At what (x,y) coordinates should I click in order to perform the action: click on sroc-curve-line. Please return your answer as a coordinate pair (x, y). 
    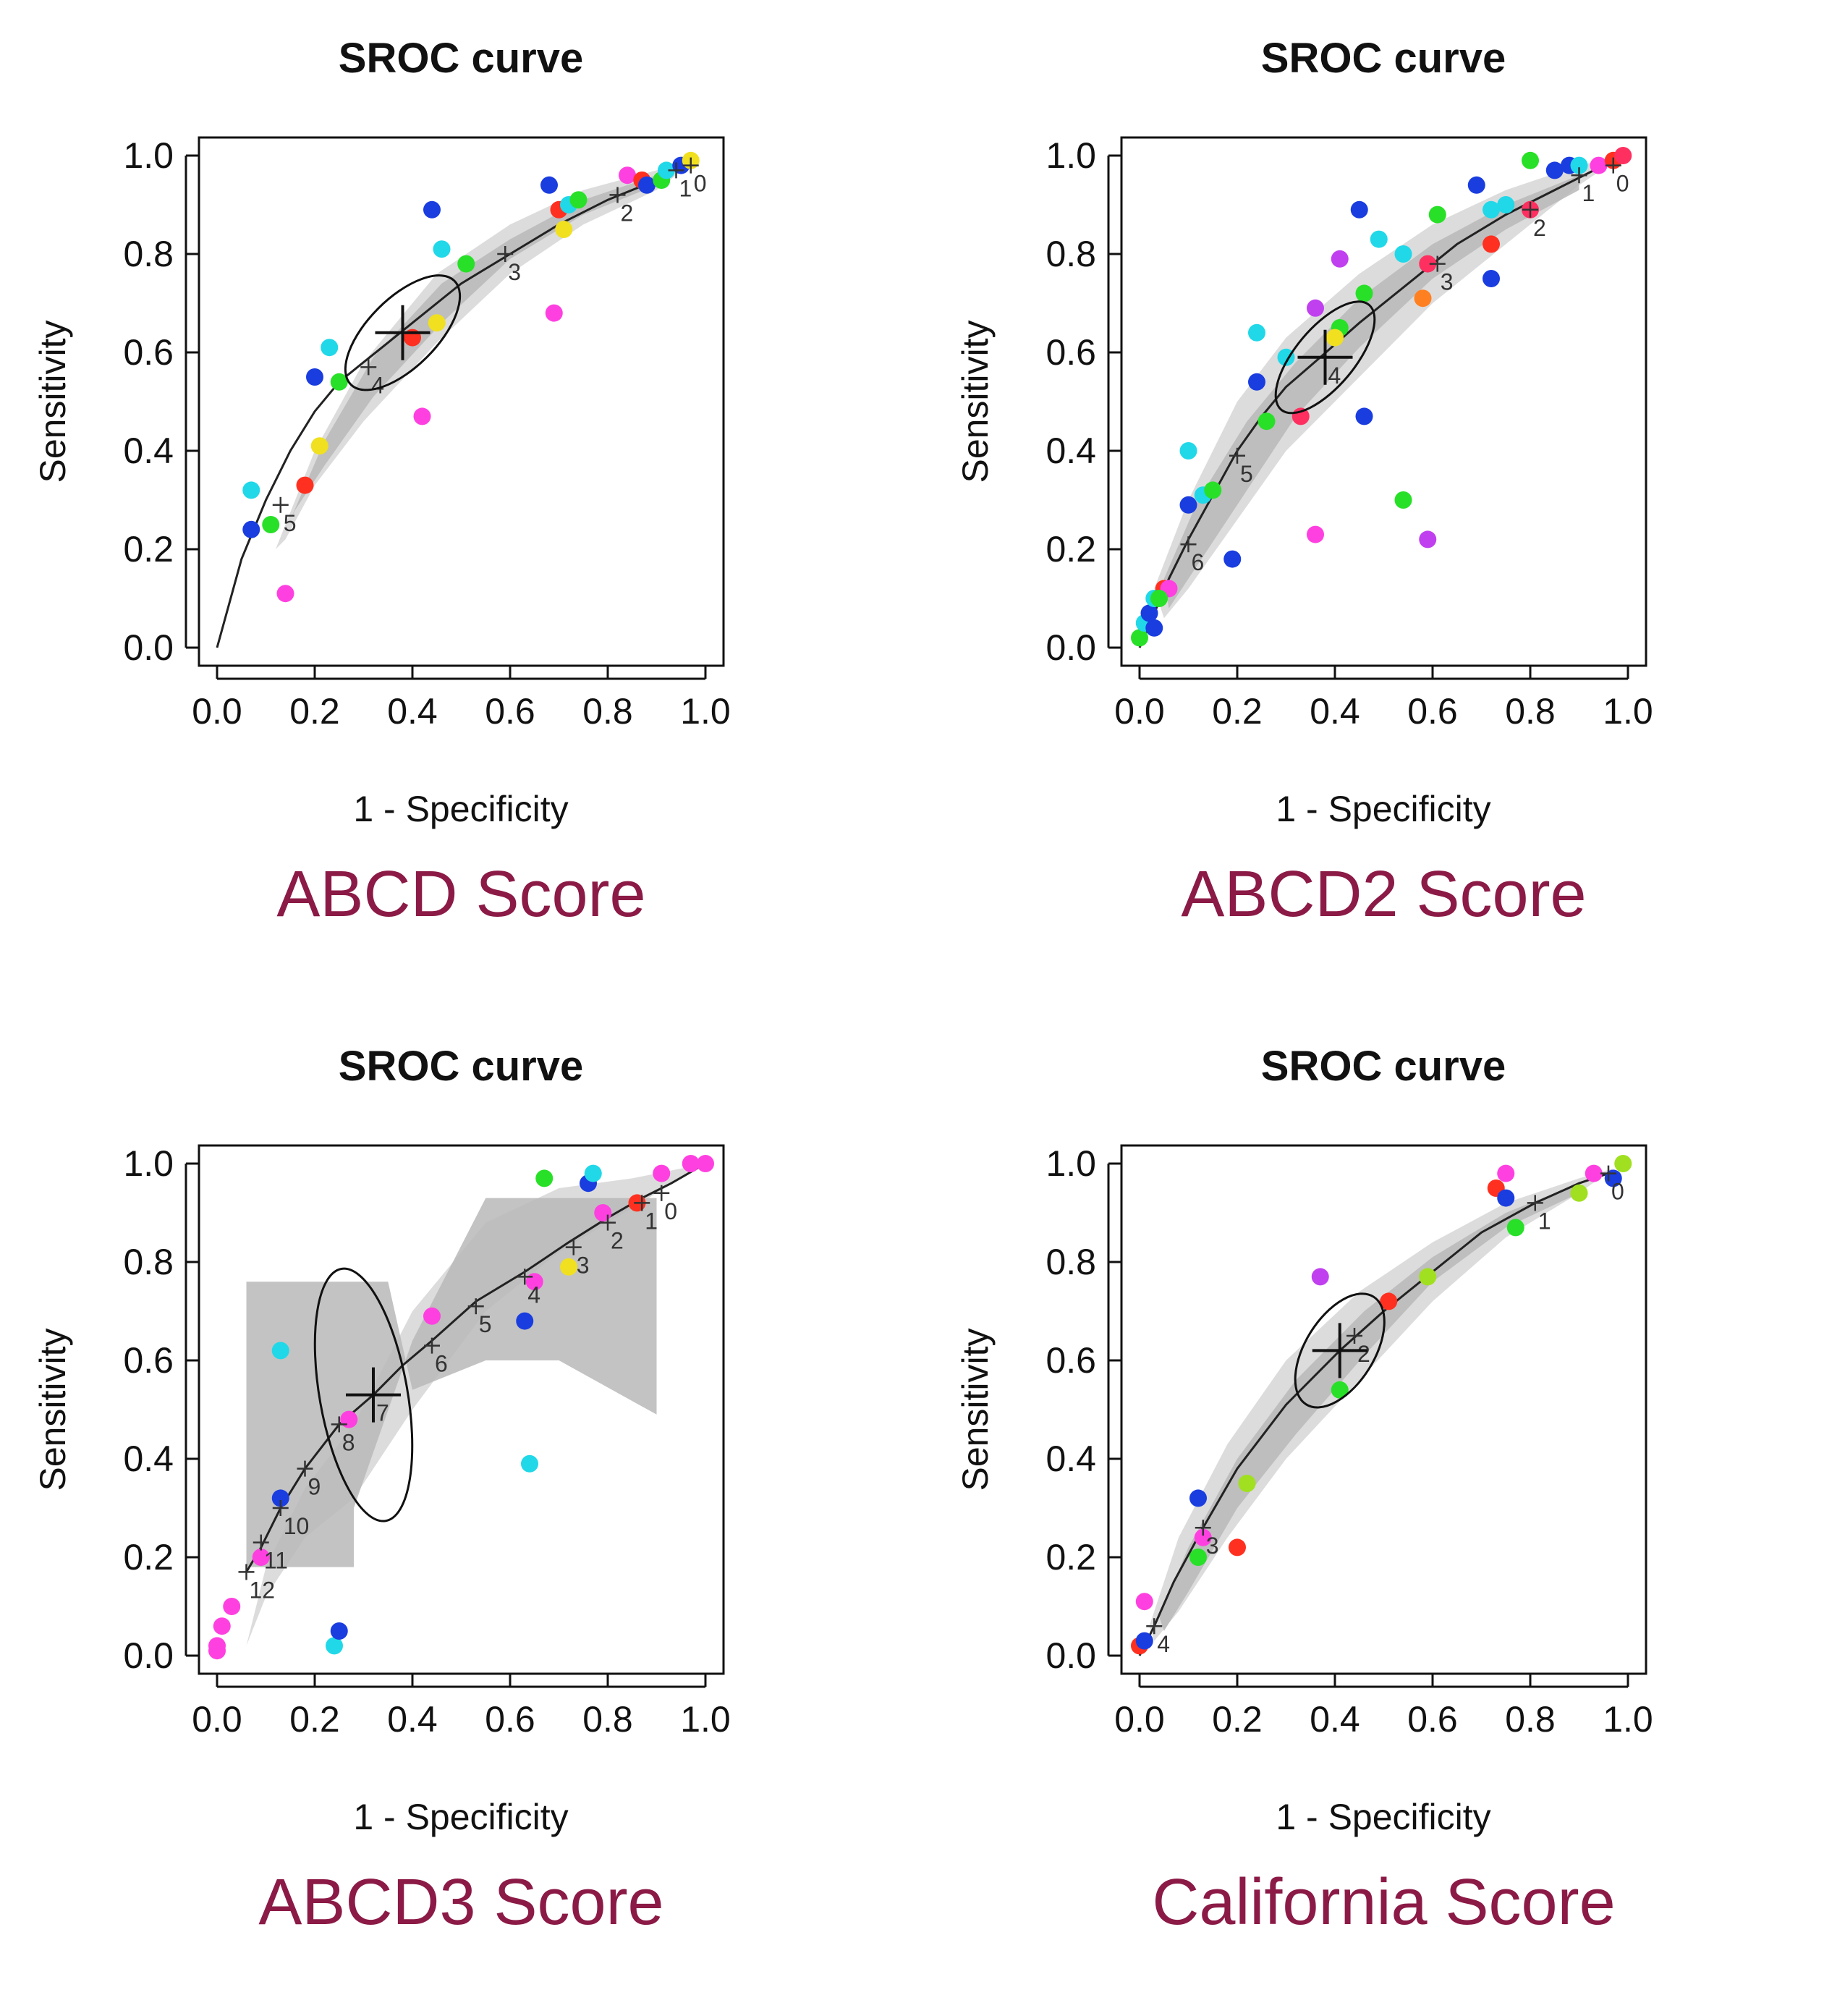
    Looking at the image, I should click on (1373, 1414).